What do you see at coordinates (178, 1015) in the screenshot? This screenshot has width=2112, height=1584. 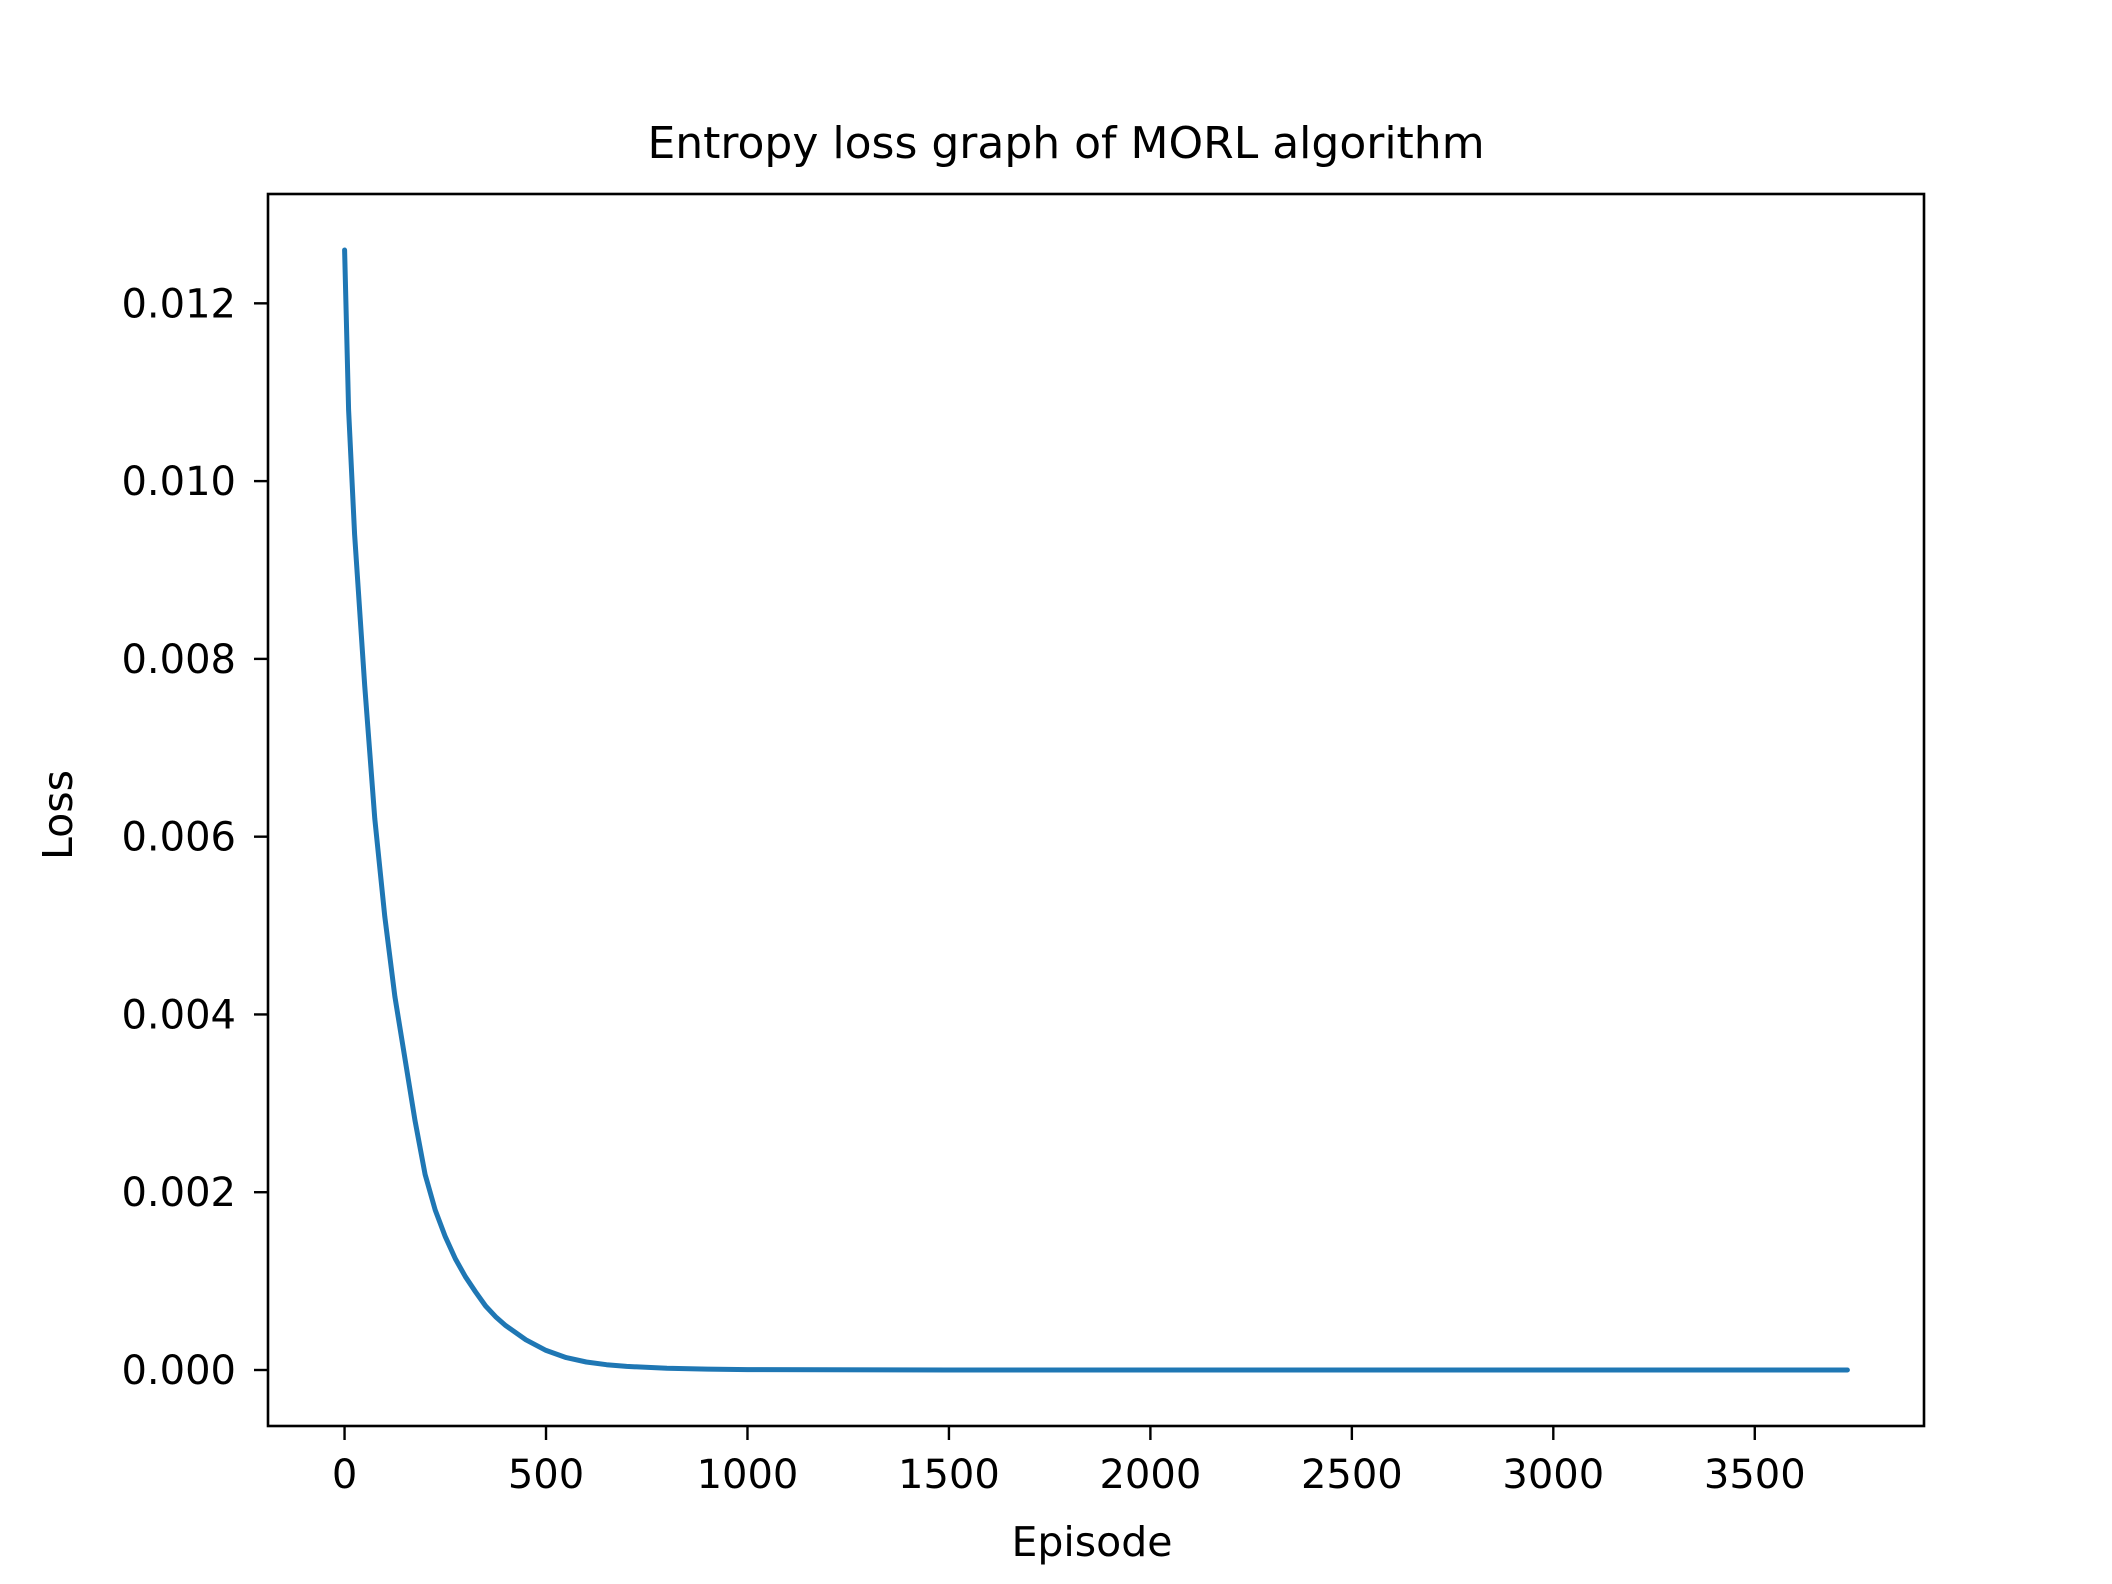 I see `y-tick-label-2: 0.004` at bounding box center [178, 1015].